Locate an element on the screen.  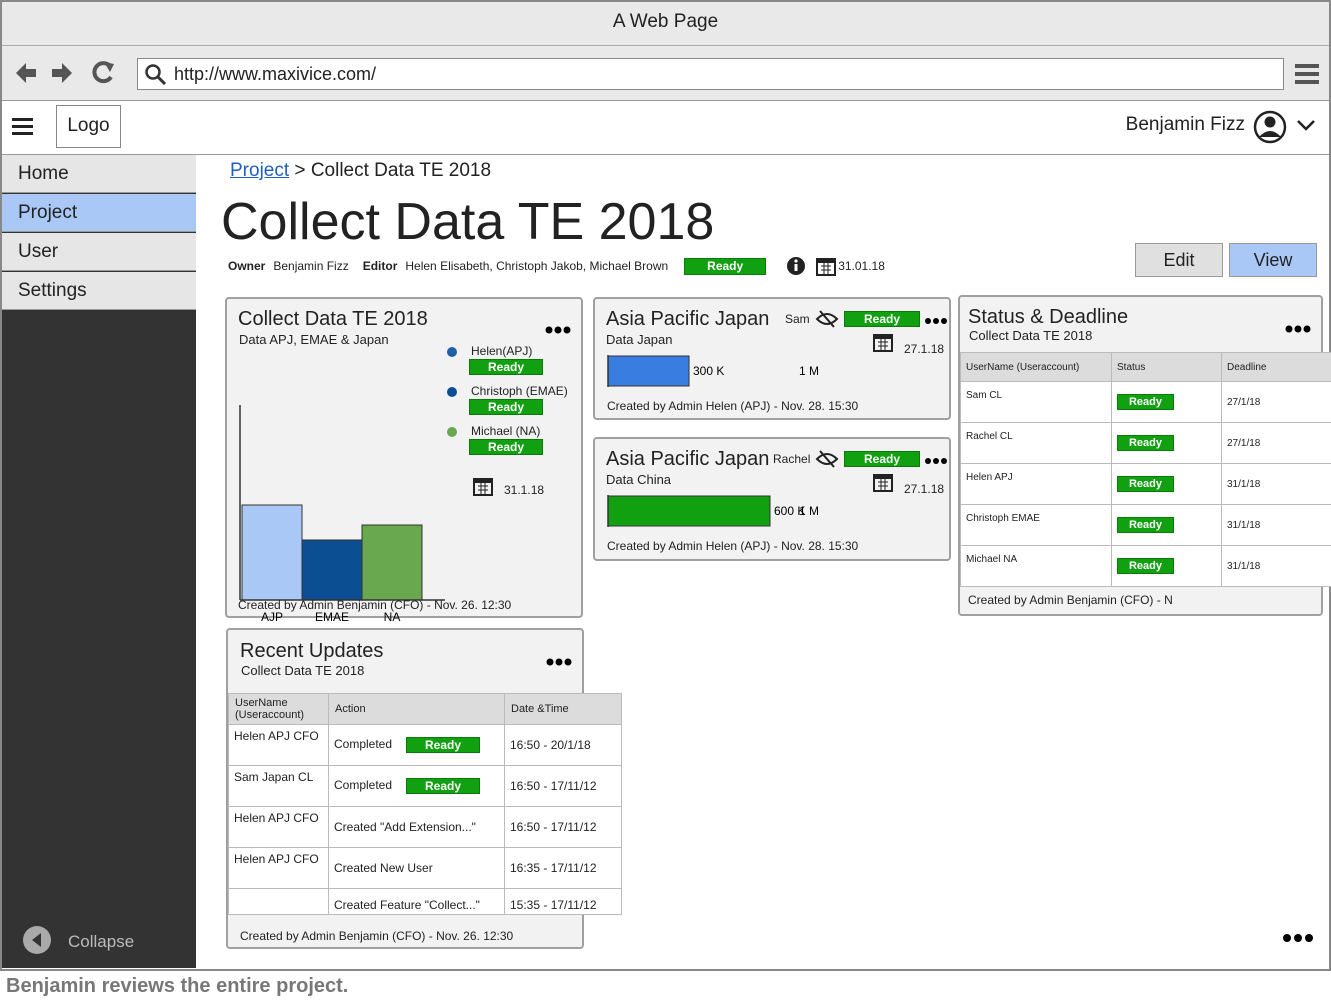
card-date: 27.1.18 is located at coordinates (924, 349).